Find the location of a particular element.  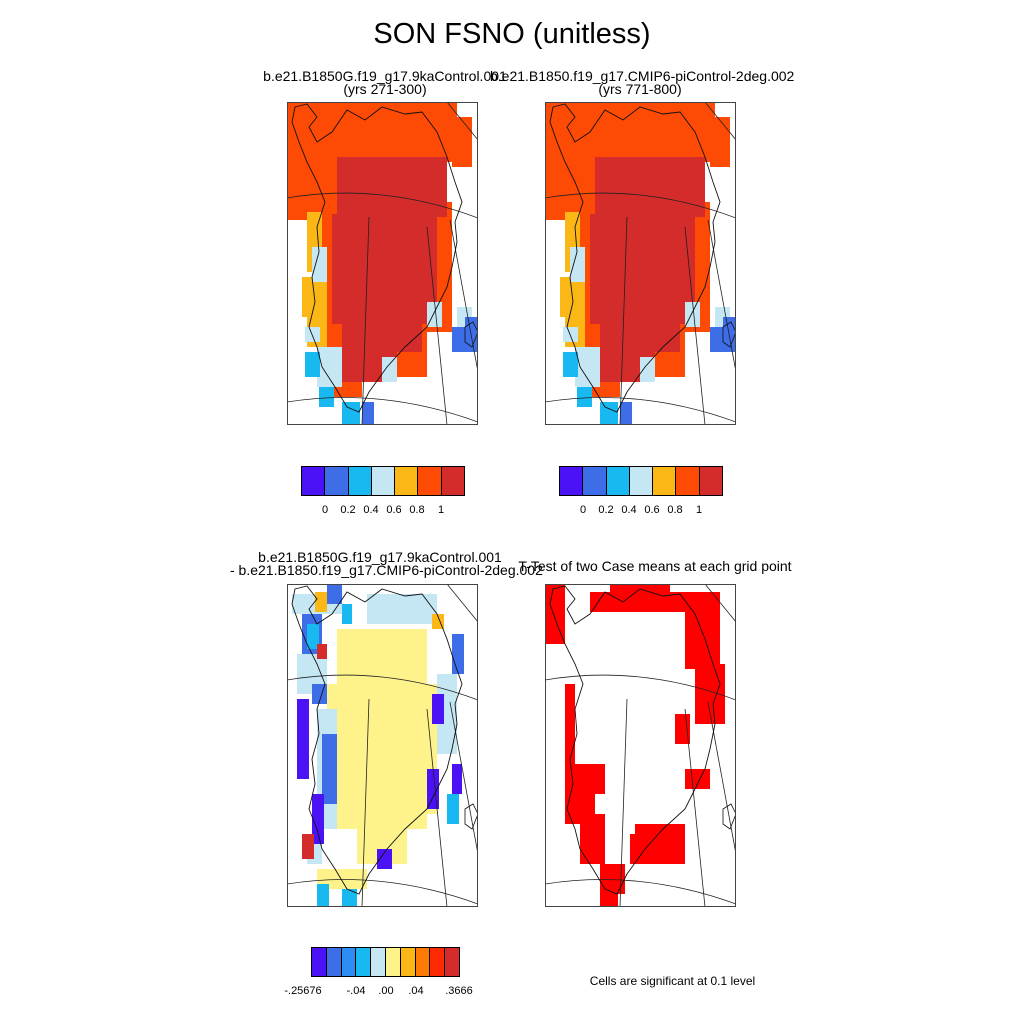

significance-note: Cells are significant at 0.1 level is located at coordinates (672, 981).